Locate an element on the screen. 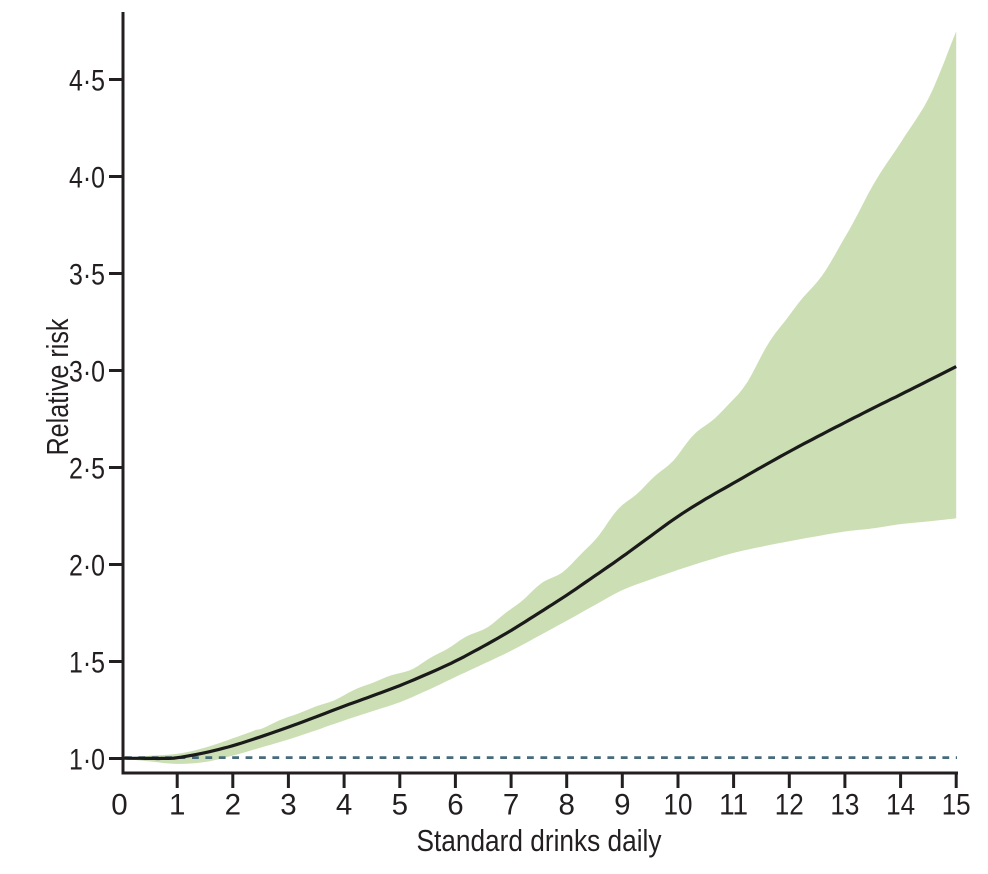  svg-text: 14 is located at coordinates (900, 805).